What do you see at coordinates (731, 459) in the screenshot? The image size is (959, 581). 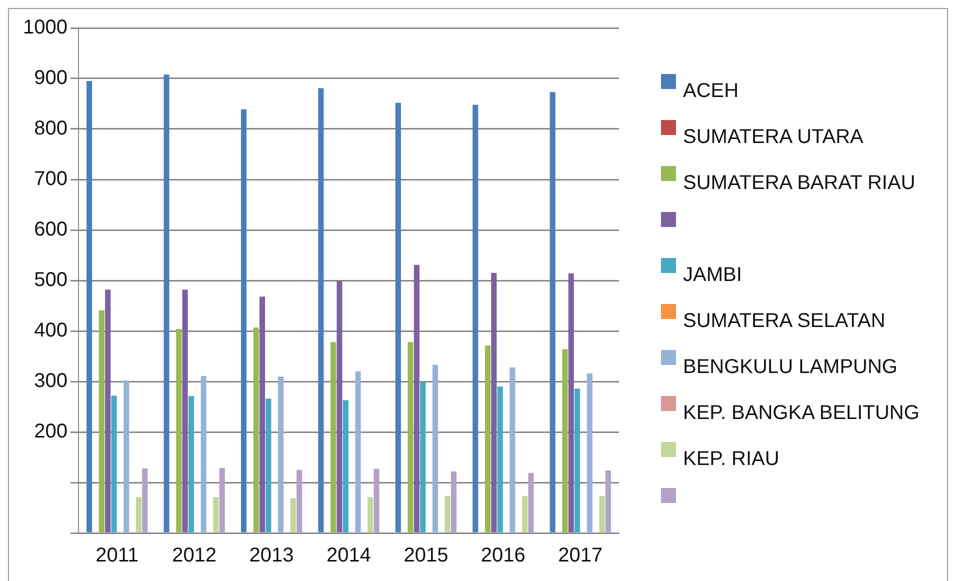 I see `legend-label: KEP. RIAU` at bounding box center [731, 459].